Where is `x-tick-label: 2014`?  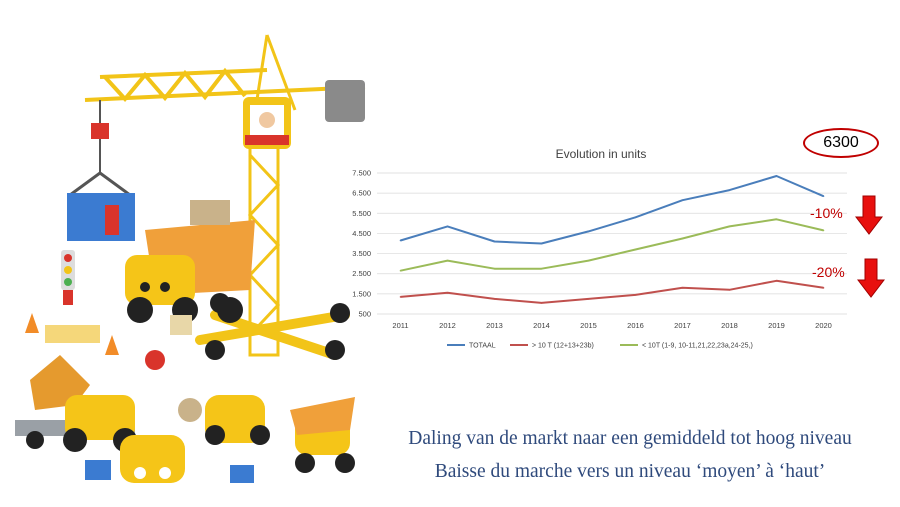 x-tick-label: 2014 is located at coordinates (541, 325).